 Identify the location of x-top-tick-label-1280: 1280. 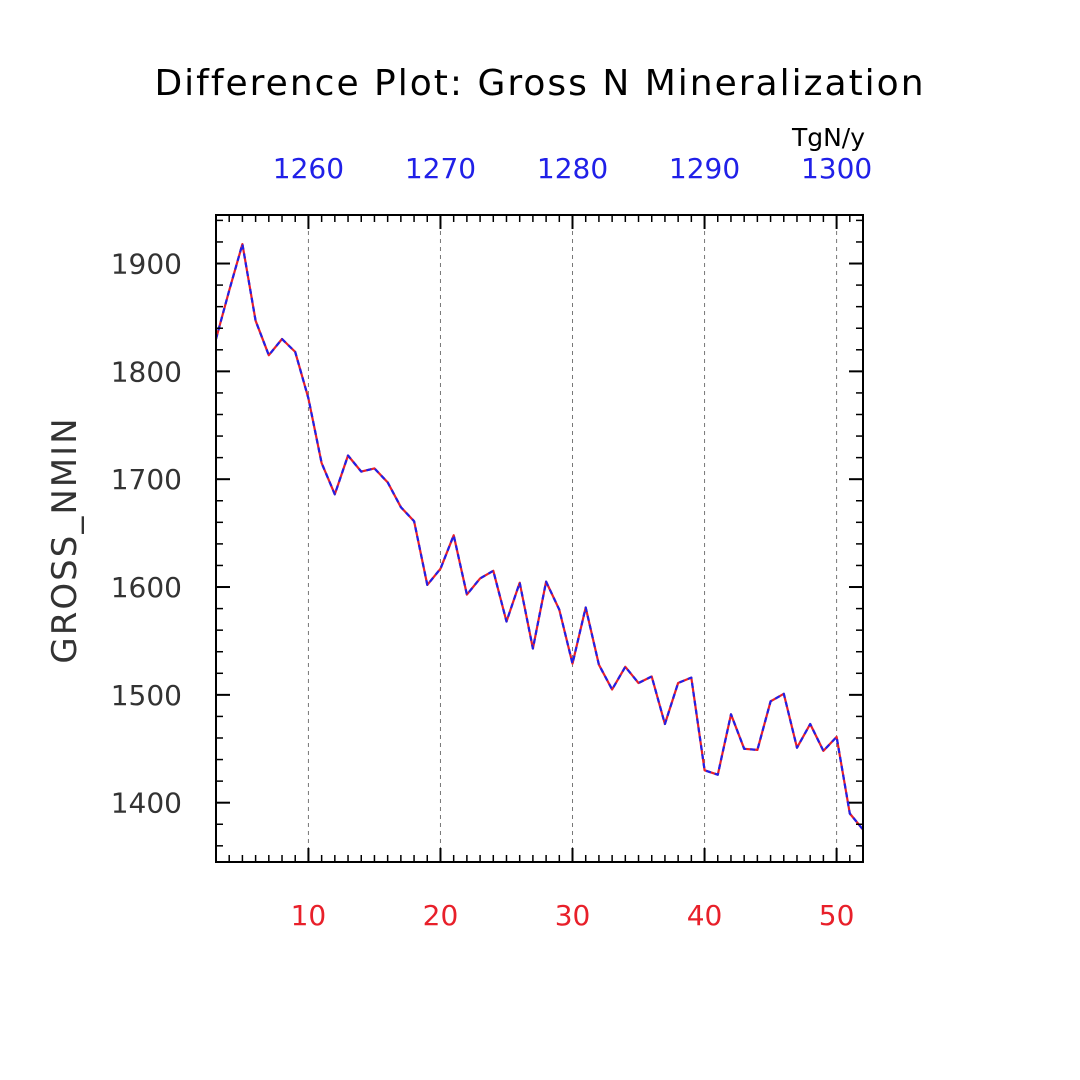
(572, 168).